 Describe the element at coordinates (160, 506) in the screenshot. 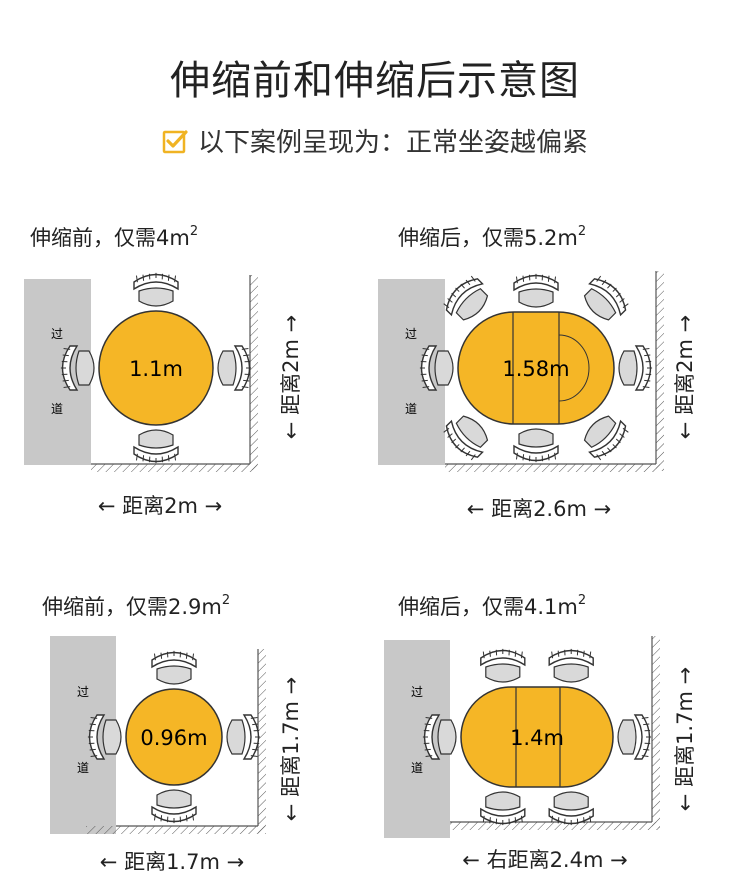

I see `panel1-width-label: ← 距离2m →` at that location.